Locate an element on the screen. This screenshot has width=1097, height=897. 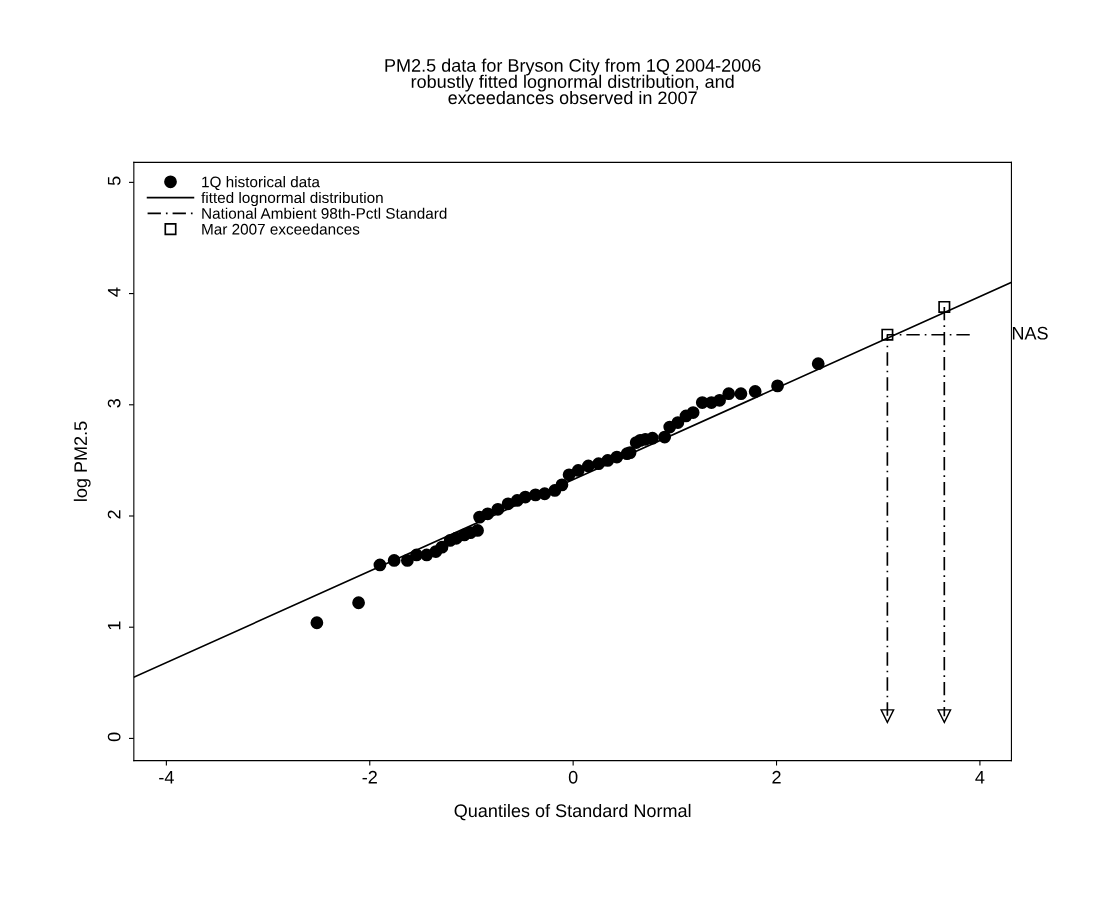
y-tick-label: 4 is located at coordinates (114, 292).